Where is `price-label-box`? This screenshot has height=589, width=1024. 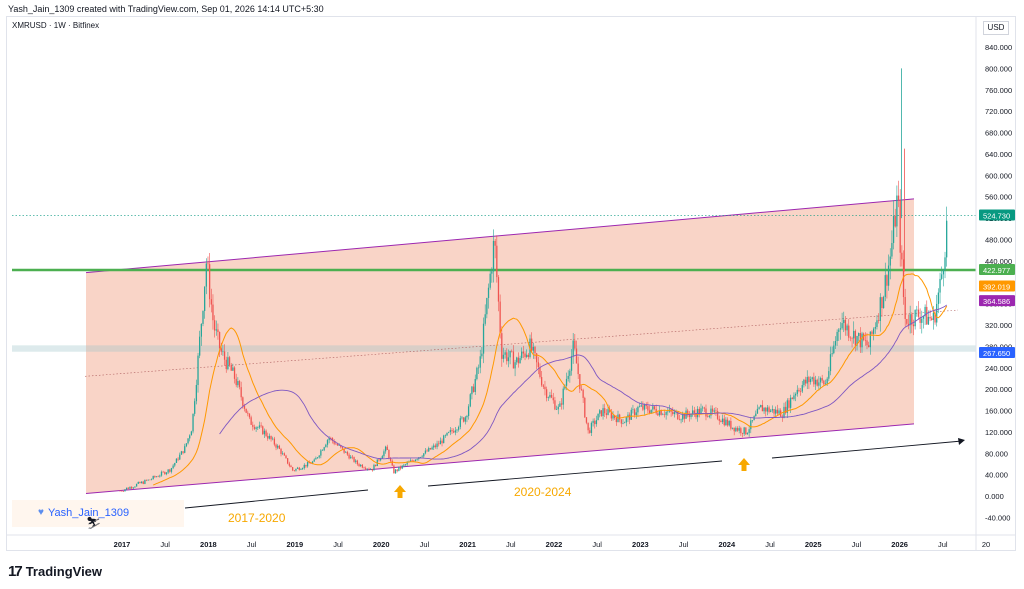 price-label-box is located at coordinates (997, 353).